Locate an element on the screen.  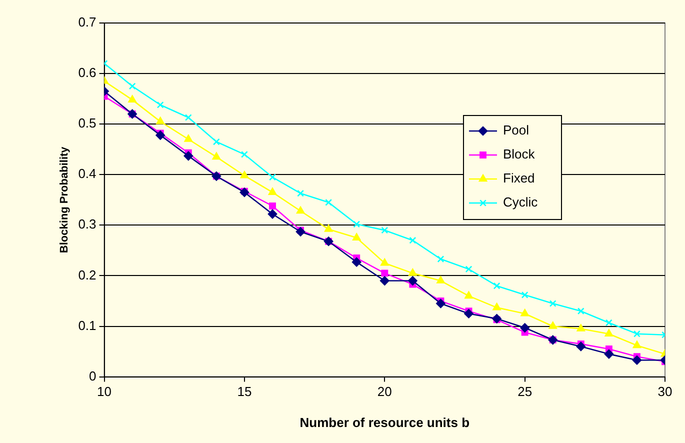
y-tick-label: 0.1 is located at coordinates (87, 325).